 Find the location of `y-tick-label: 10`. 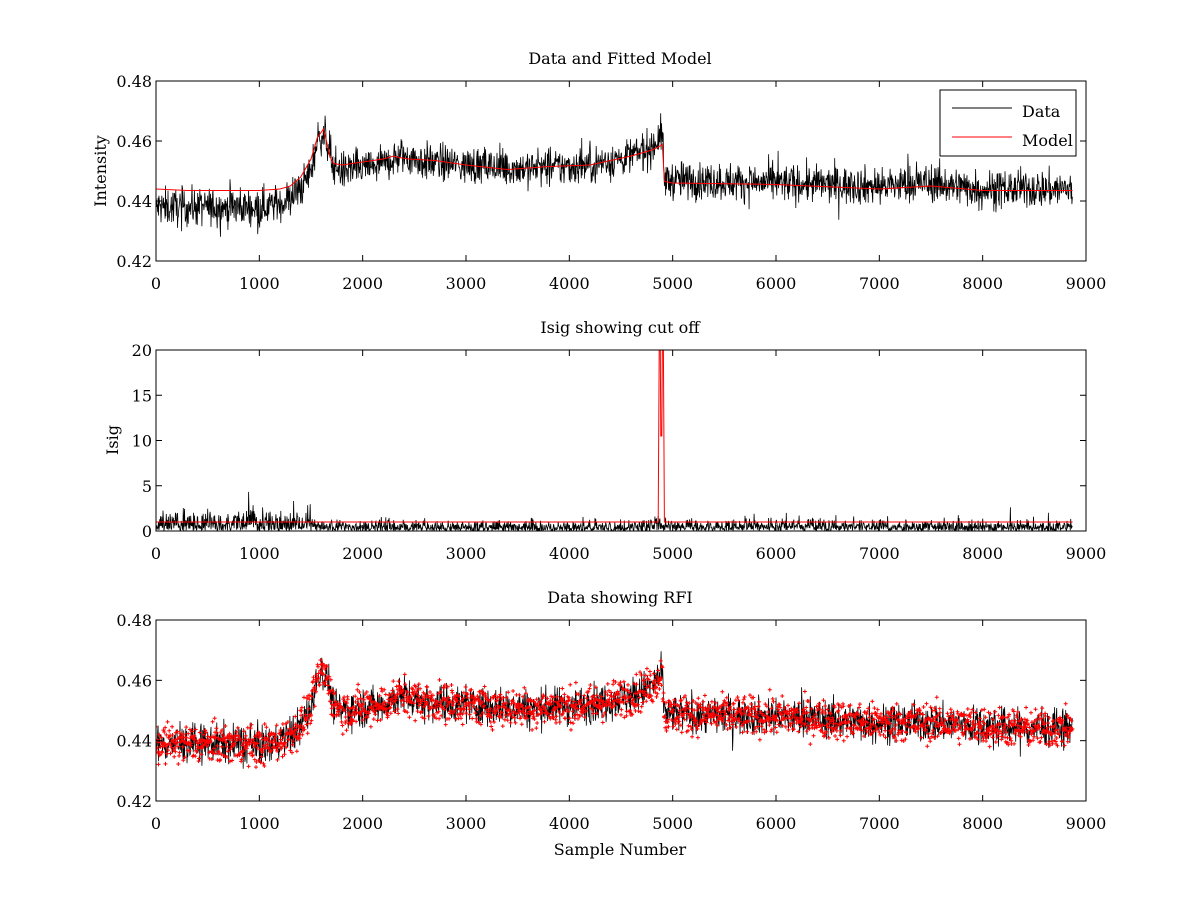

y-tick-label: 10 is located at coordinates (142, 441).